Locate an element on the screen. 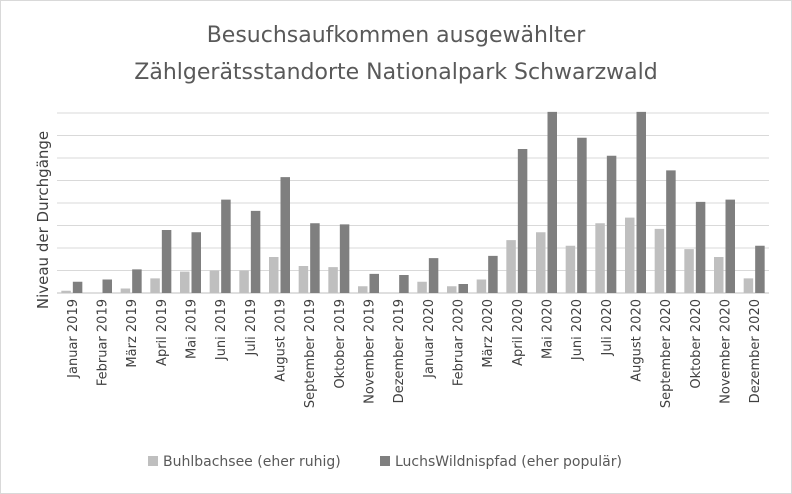 The height and width of the screenshot is (494, 792). x-tick-label: Januar 2020 is located at coordinates (429, 339).